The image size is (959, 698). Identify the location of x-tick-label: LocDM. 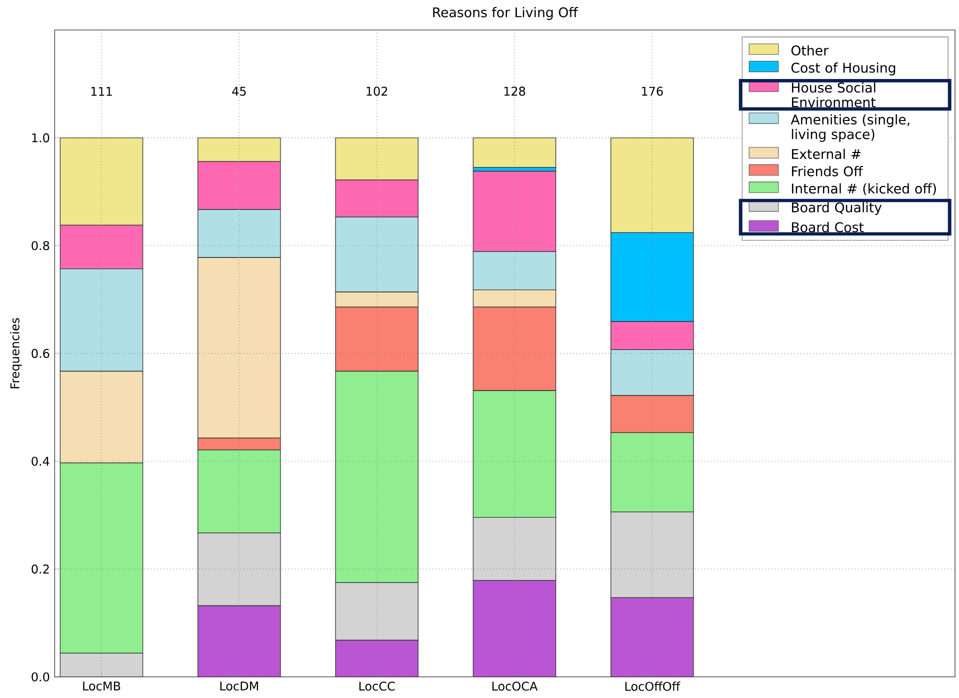
(239, 686).